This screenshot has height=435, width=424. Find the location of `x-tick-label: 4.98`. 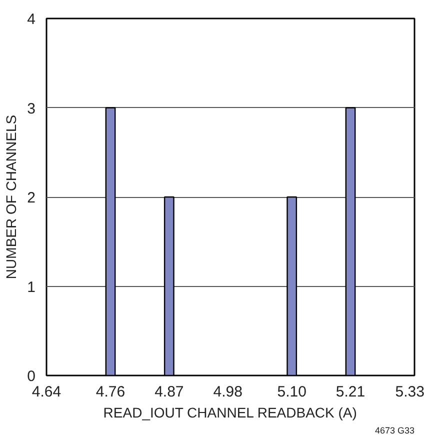

x-tick-label: 4.98 is located at coordinates (227, 392).